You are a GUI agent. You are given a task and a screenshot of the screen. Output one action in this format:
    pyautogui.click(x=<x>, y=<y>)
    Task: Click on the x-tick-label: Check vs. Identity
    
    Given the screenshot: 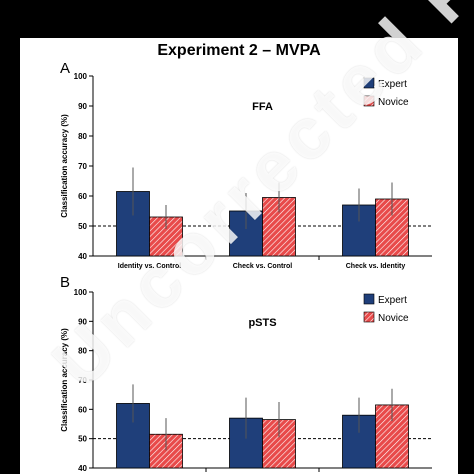 What is the action you would take?
    pyautogui.click(x=376, y=266)
    